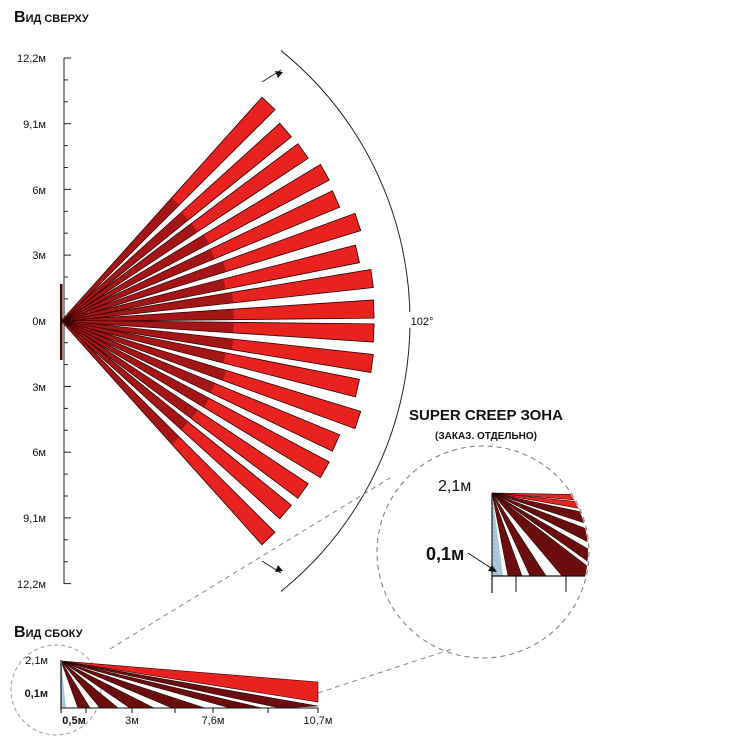 Image resolution: width=754 pixels, height=754 pixels. Describe the element at coordinates (213, 721) in the screenshot. I see `distance-label-7-6: 7,6м` at that location.